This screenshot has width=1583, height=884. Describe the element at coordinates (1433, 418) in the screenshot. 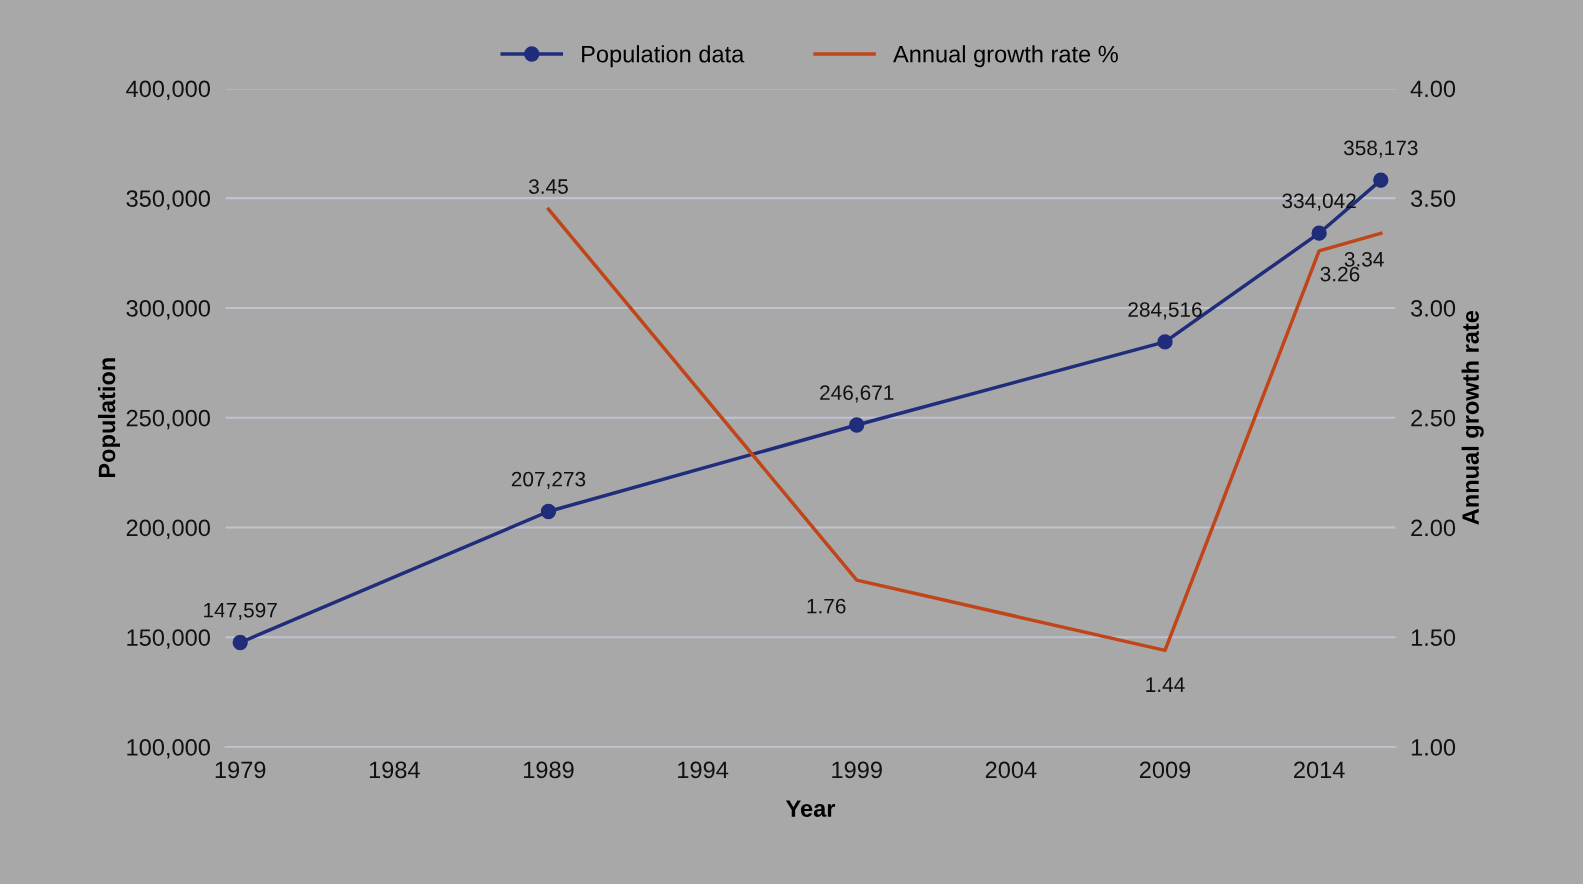

I see `y2-tick-label: 2.50` at that location.